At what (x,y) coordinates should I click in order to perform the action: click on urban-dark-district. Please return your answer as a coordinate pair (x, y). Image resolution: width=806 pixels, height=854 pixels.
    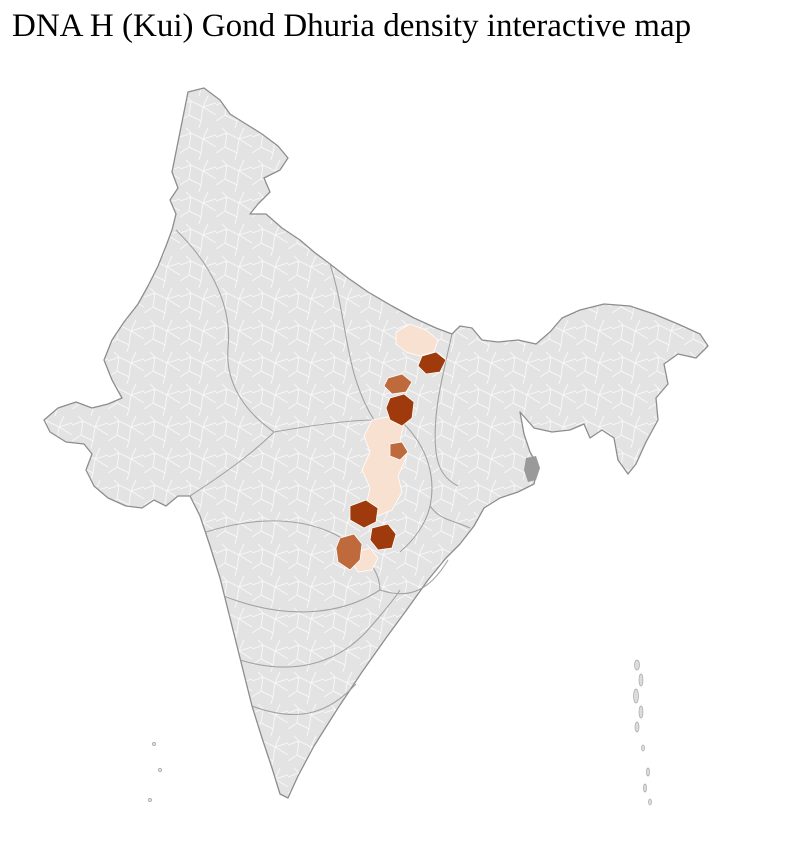
    Looking at the image, I should click on (532, 469).